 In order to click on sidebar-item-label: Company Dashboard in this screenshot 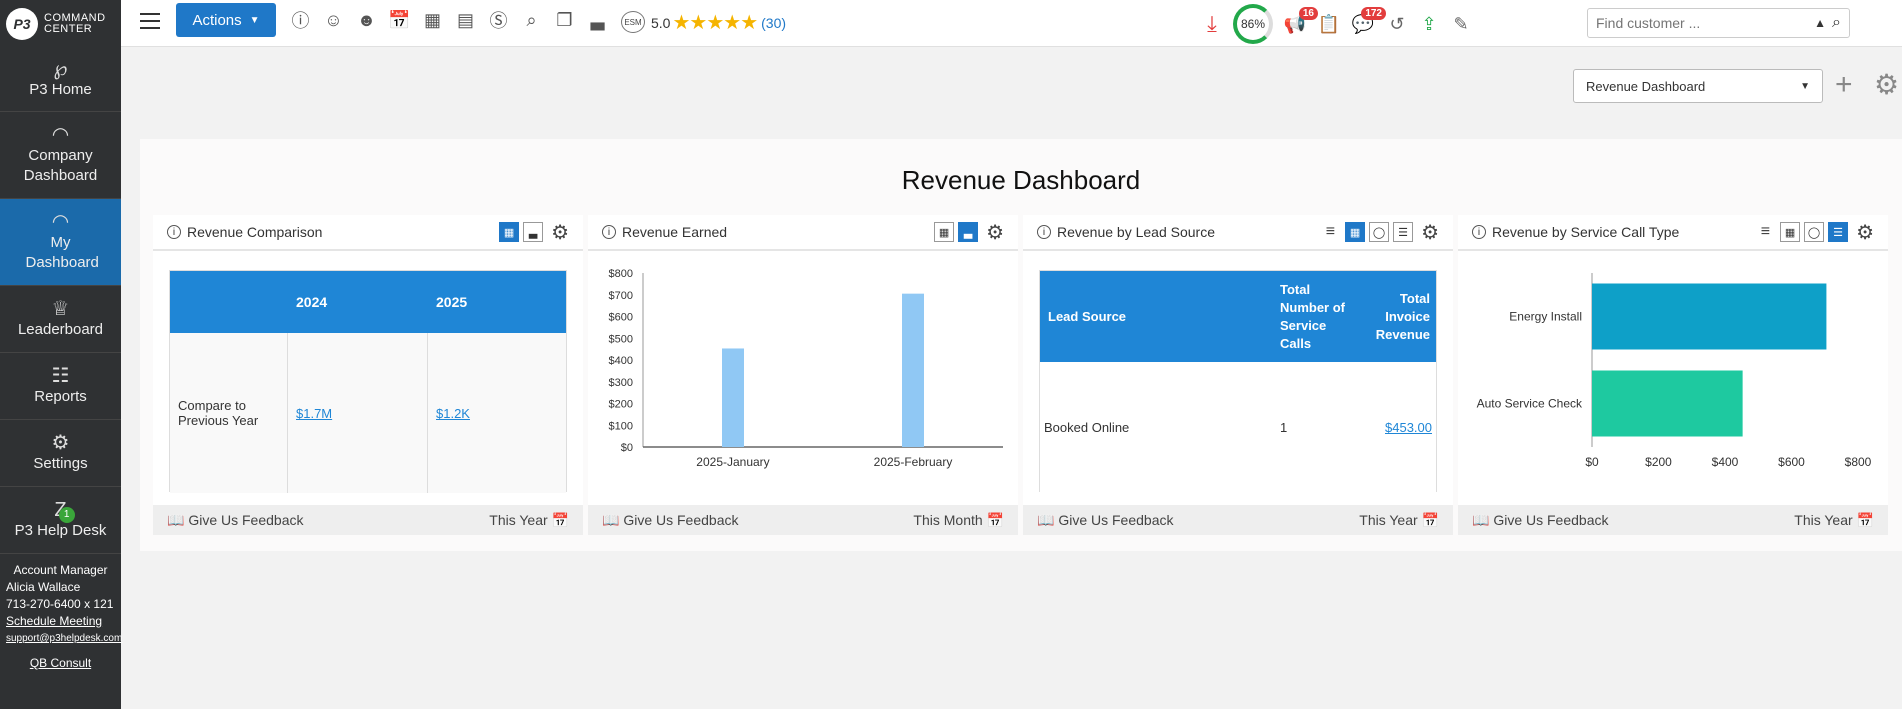, I will do `click(60, 165)`.